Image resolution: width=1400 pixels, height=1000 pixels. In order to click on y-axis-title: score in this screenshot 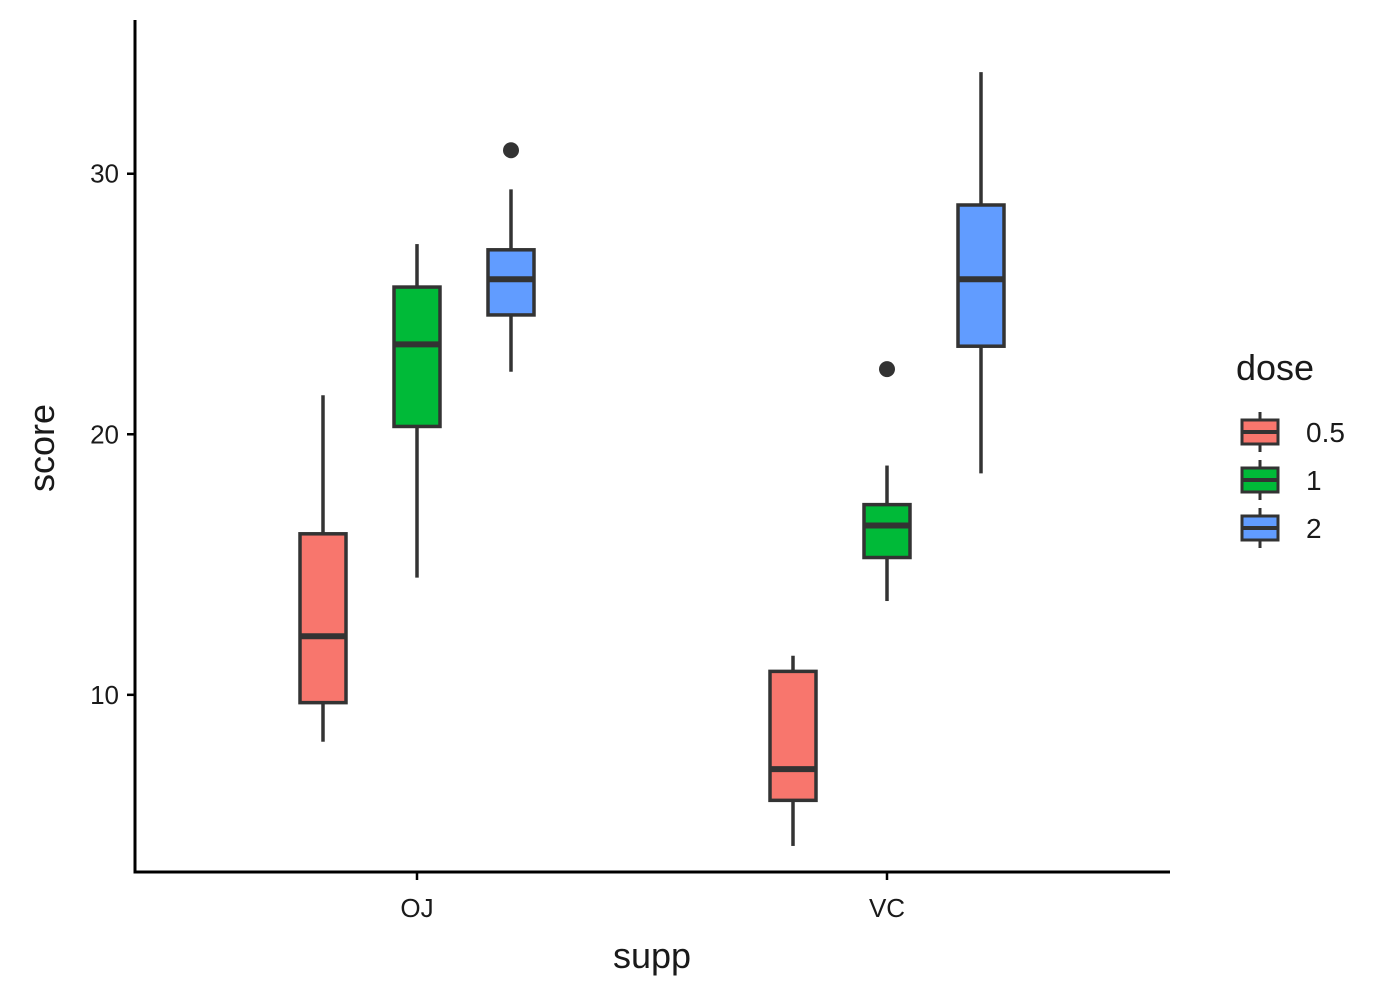, I will do `click(41, 448)`.